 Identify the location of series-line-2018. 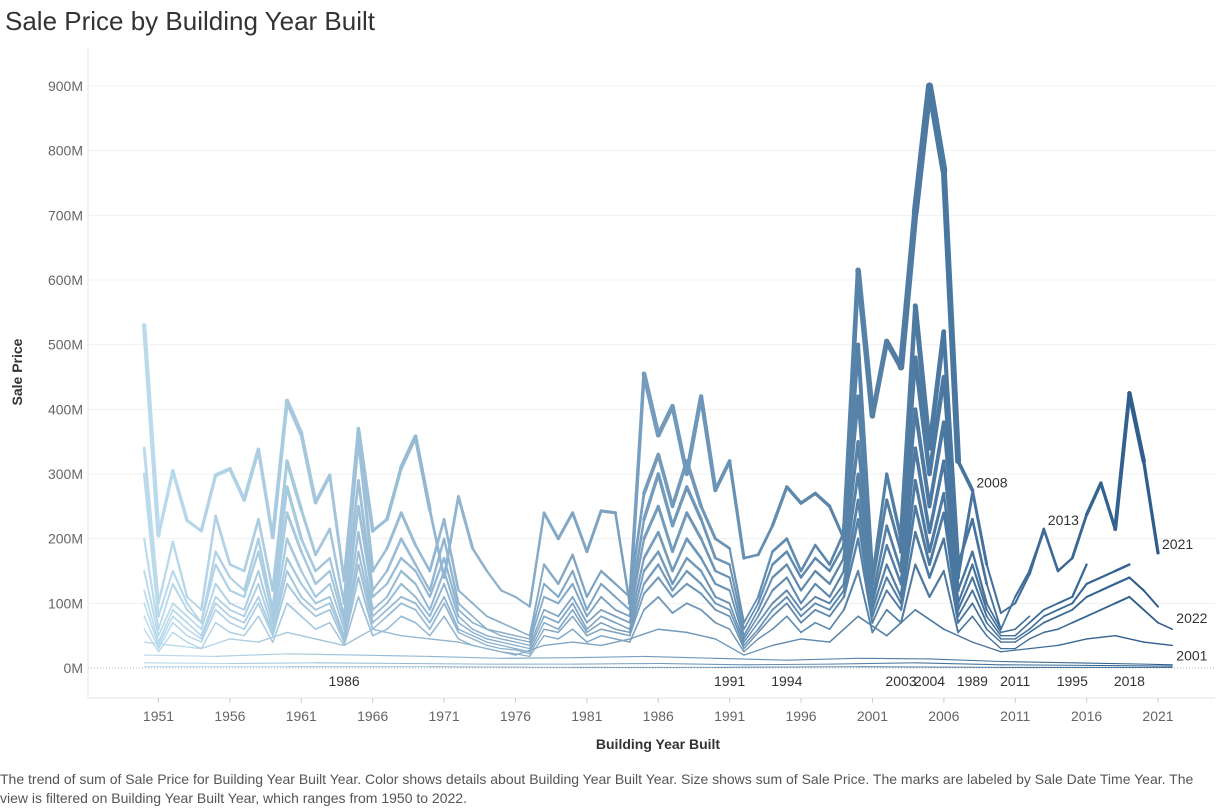
(1129, 665).